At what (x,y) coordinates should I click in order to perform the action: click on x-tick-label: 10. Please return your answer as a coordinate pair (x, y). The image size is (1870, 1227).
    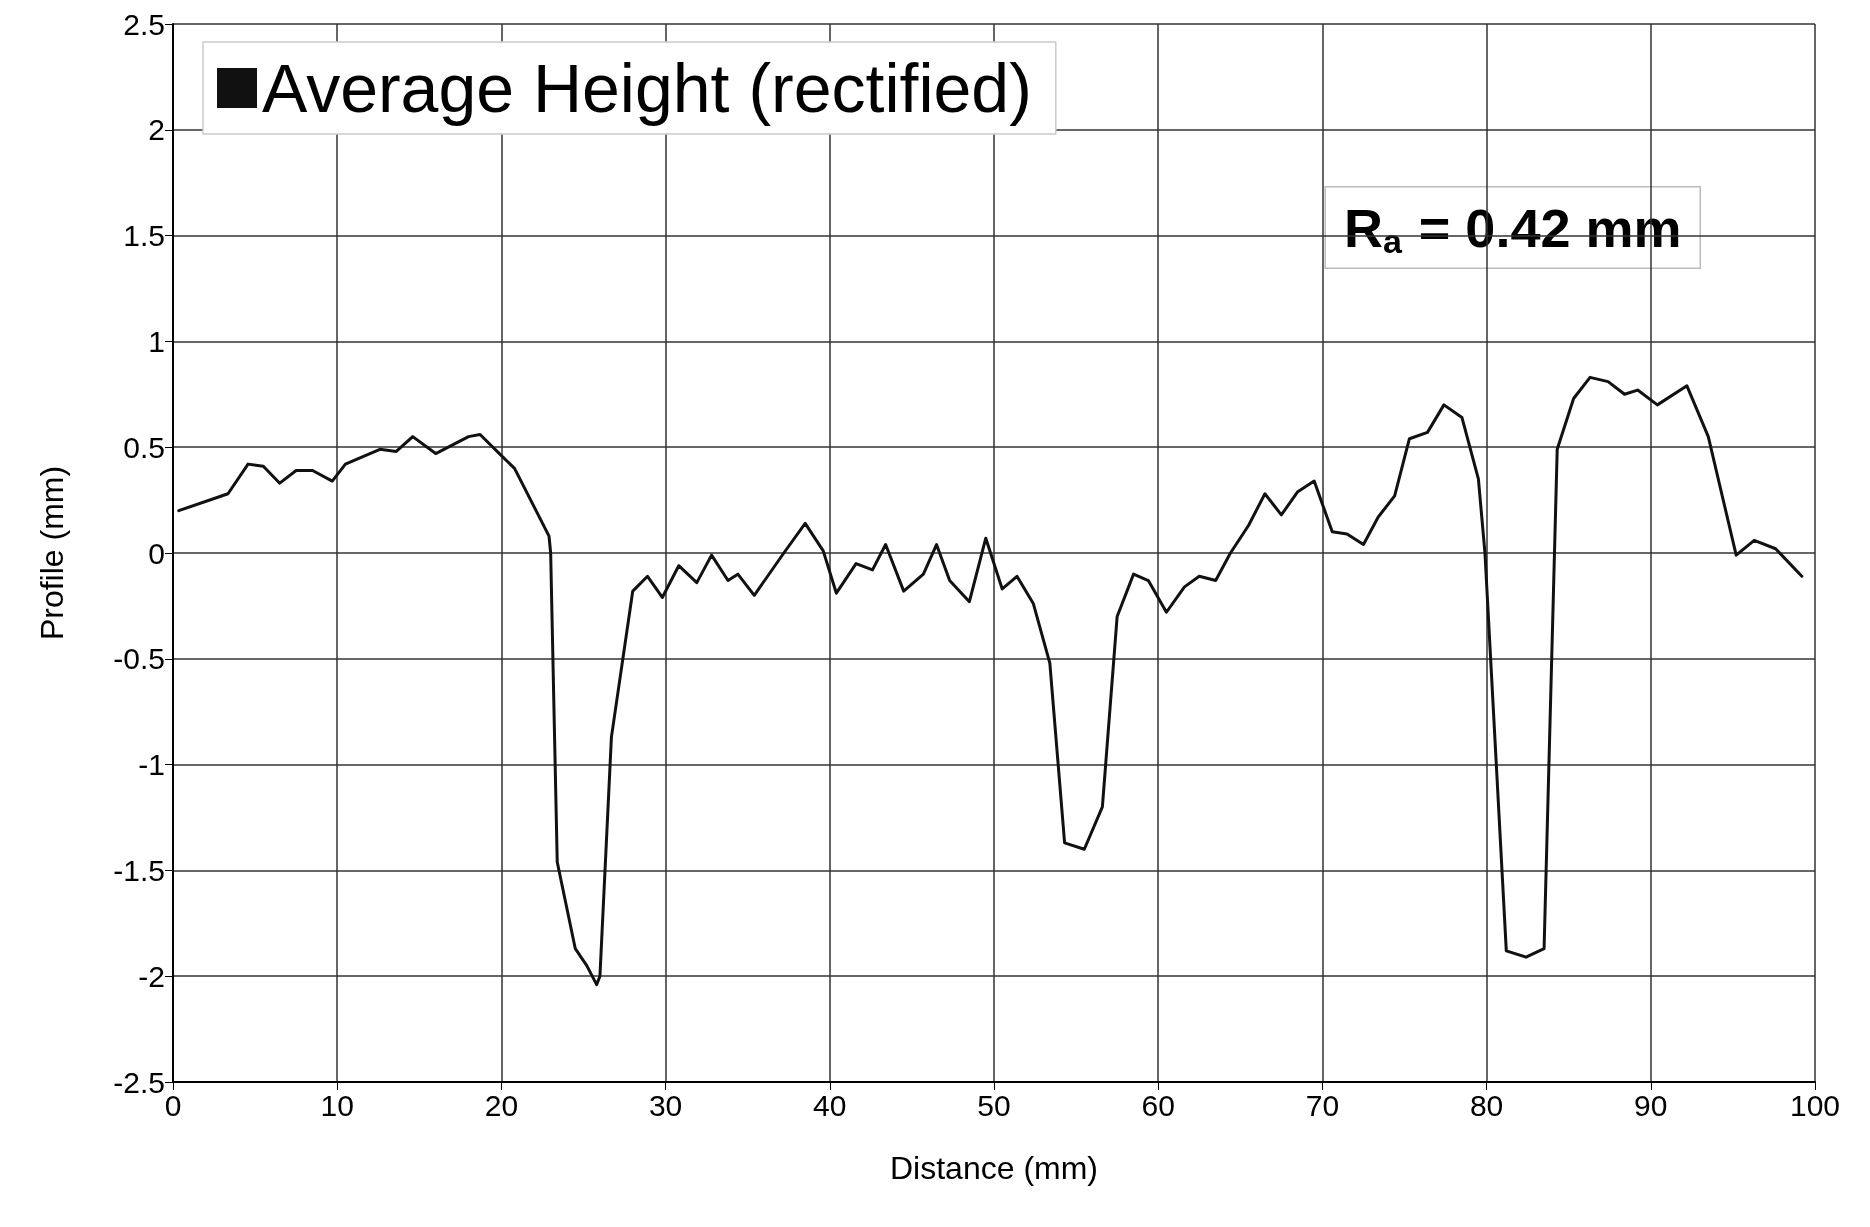
    Looking at the image, I should click on (337, 1105).